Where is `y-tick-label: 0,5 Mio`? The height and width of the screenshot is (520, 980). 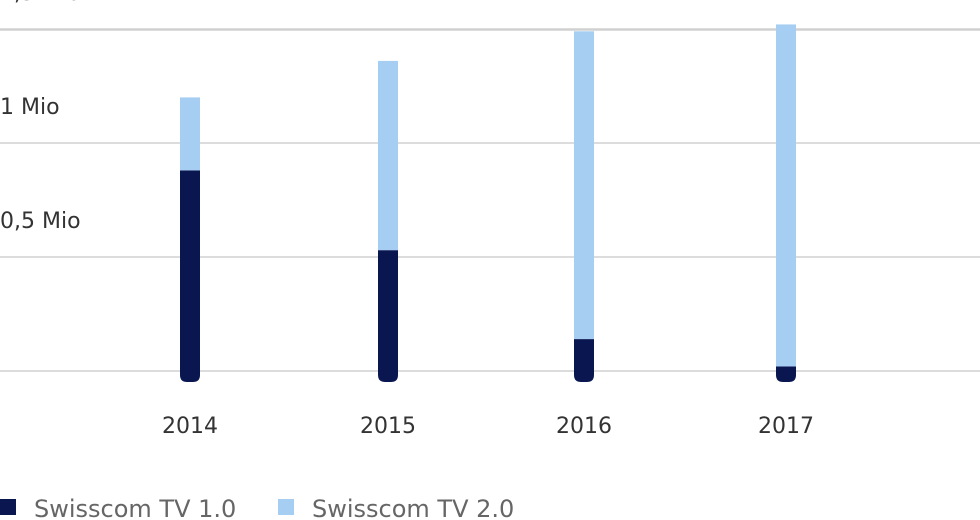
y-tick-label: 0,5 Mio is located at coordinates (40, 221).